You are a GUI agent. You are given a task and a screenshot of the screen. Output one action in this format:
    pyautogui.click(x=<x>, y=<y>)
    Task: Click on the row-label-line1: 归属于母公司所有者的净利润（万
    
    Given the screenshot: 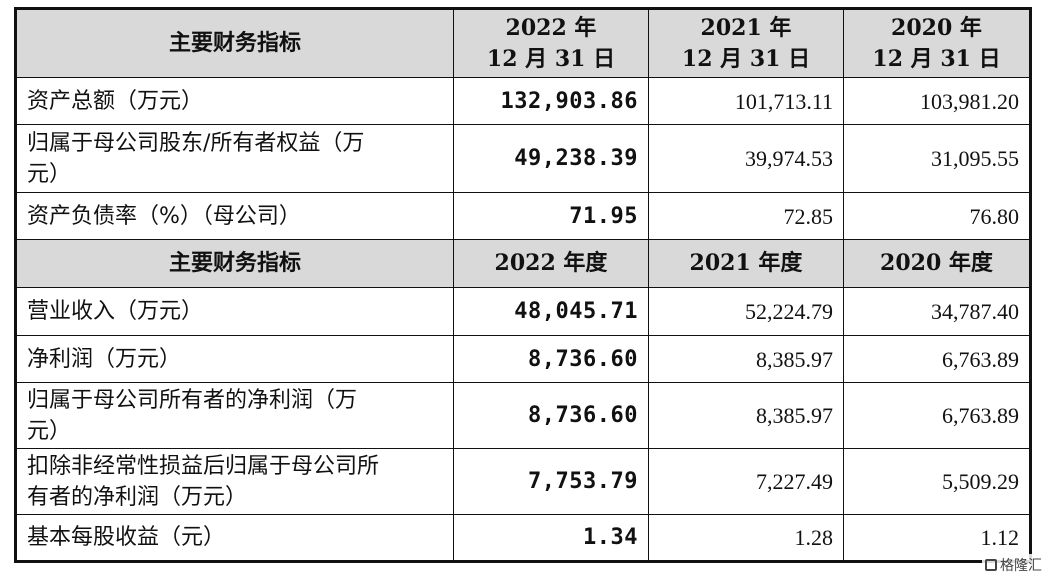 What is the action you would take?
    pyautogui.click(x=192, y=400)
    